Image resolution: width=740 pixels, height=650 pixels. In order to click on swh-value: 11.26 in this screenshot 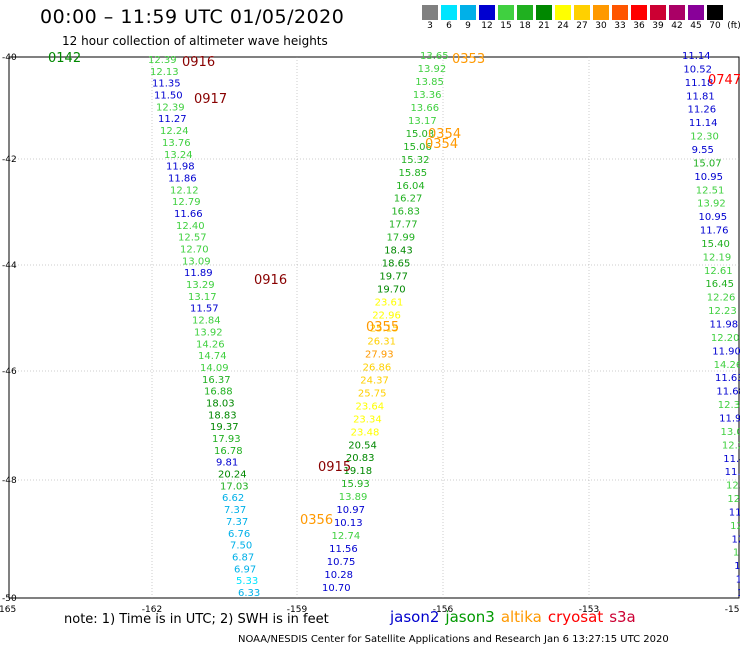, I will do `click(702, 110)`.